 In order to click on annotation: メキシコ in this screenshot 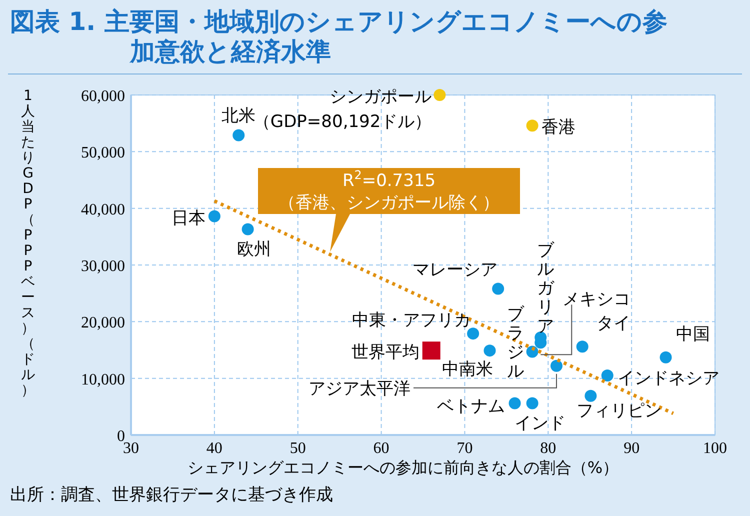, I will do `click(596, 300)`.